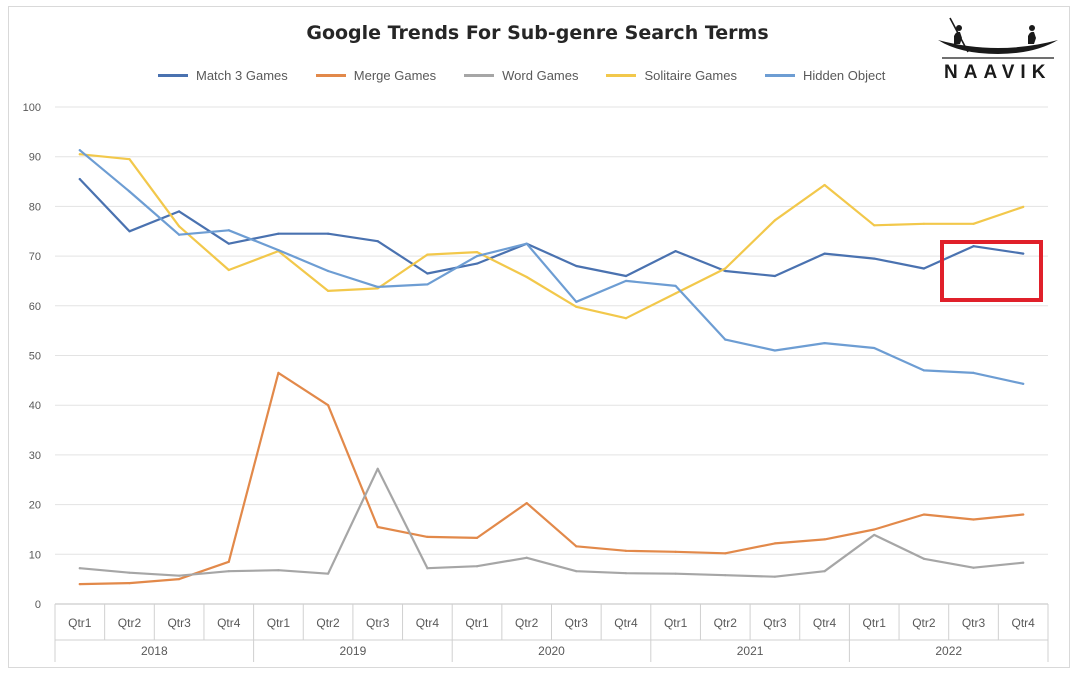 This screenshot has width=1080, height=680. I want to click on legend-item-hidden-object: Hidden Object, so click(825, 75).